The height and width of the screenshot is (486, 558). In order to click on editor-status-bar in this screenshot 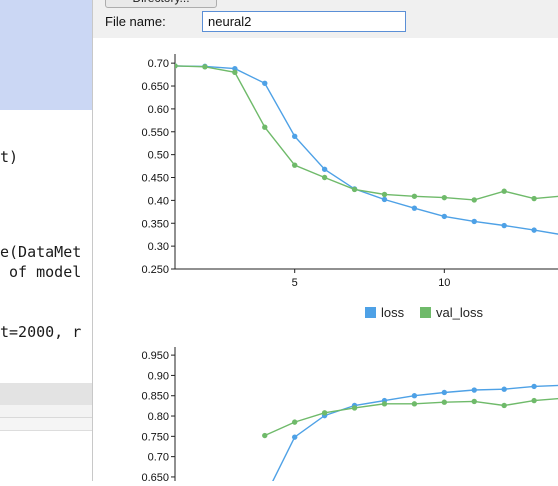, I will do `click(46, 394)`.